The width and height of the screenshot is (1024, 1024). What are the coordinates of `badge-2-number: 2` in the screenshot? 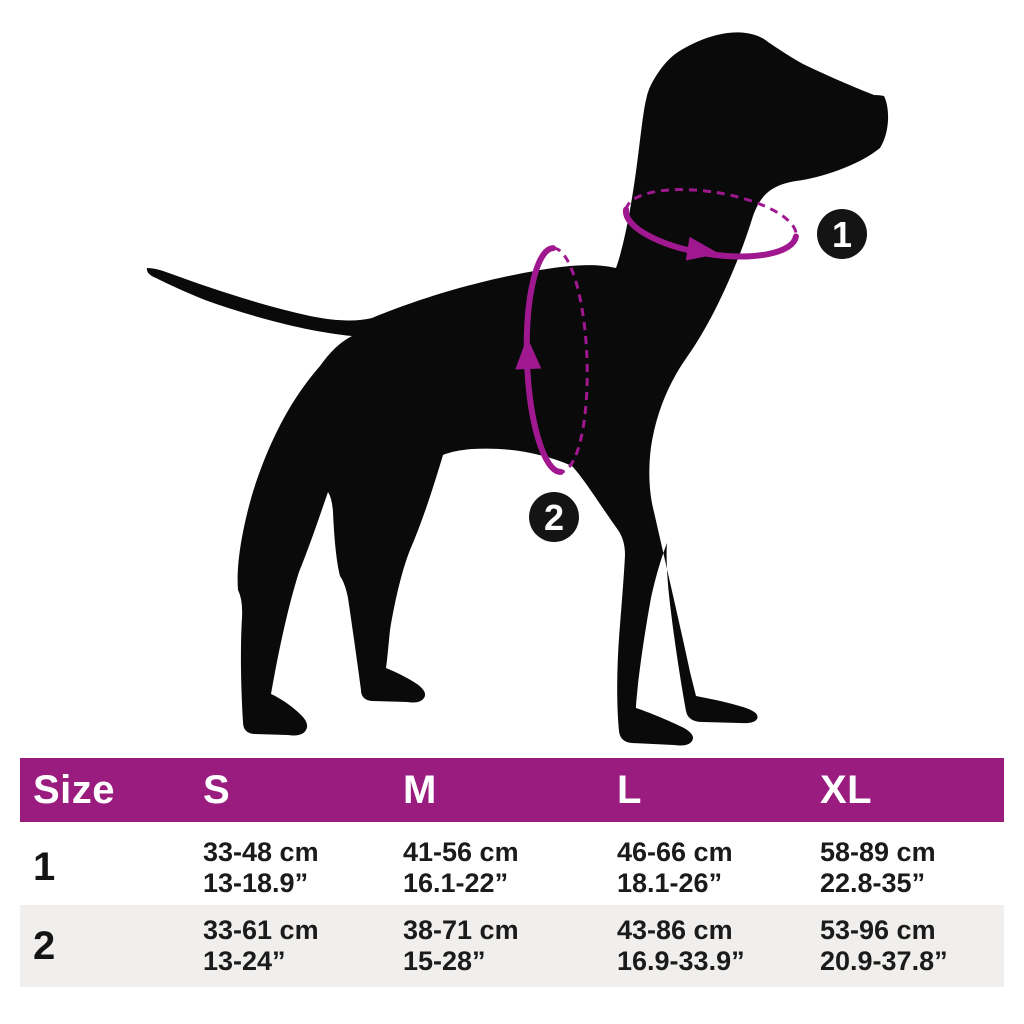 It's located at (554, 517).